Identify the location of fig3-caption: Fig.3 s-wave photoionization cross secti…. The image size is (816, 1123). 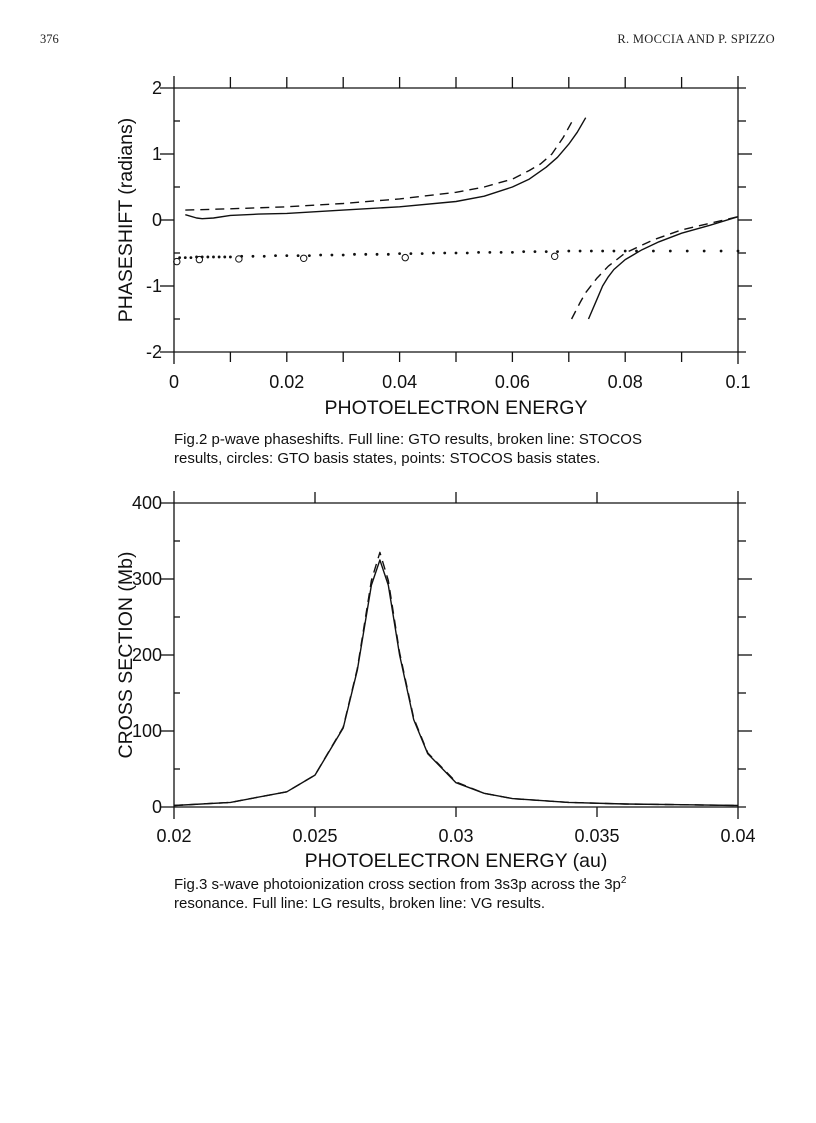
(400, 894).